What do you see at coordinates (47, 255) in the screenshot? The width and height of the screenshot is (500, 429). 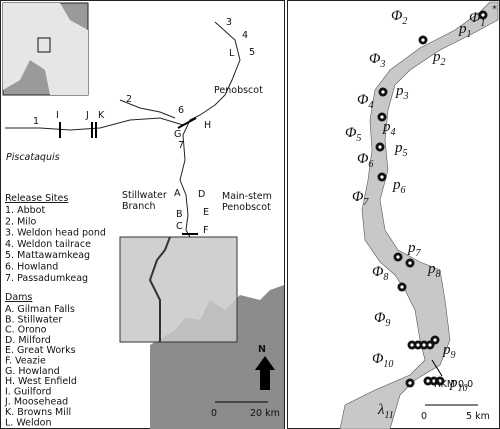 I see `legend-item: 5. Mattawamkeag` at bounding box center [47, 255].